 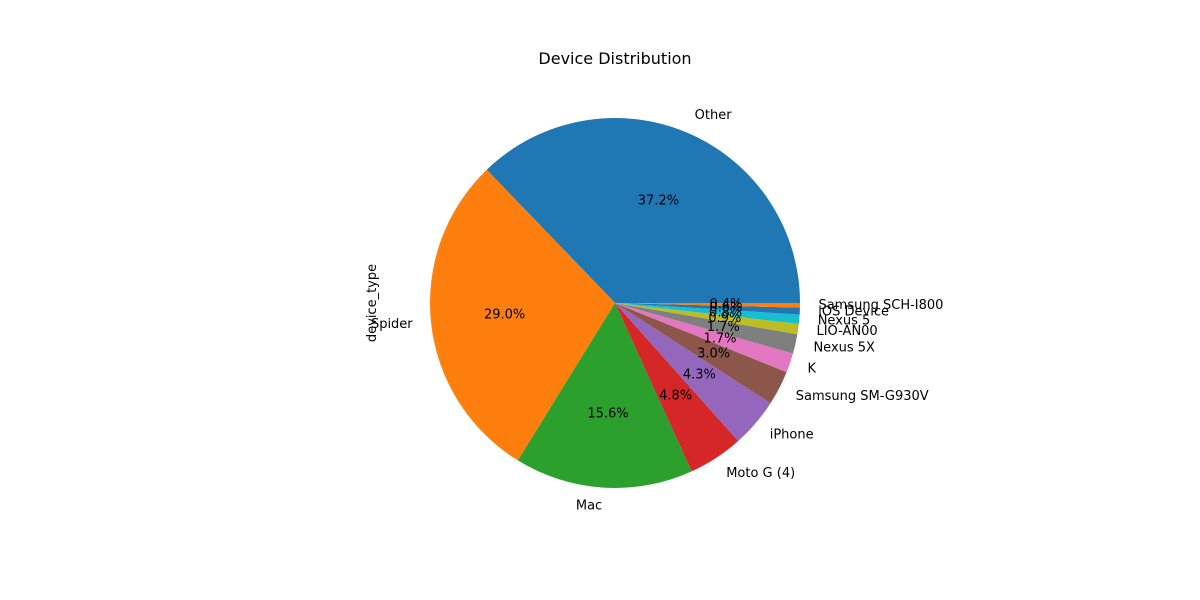 What do you see at coordinates (792, 435) in the screenshot?
I see `slice-label: iPhone` at bounding box center [792, 435].